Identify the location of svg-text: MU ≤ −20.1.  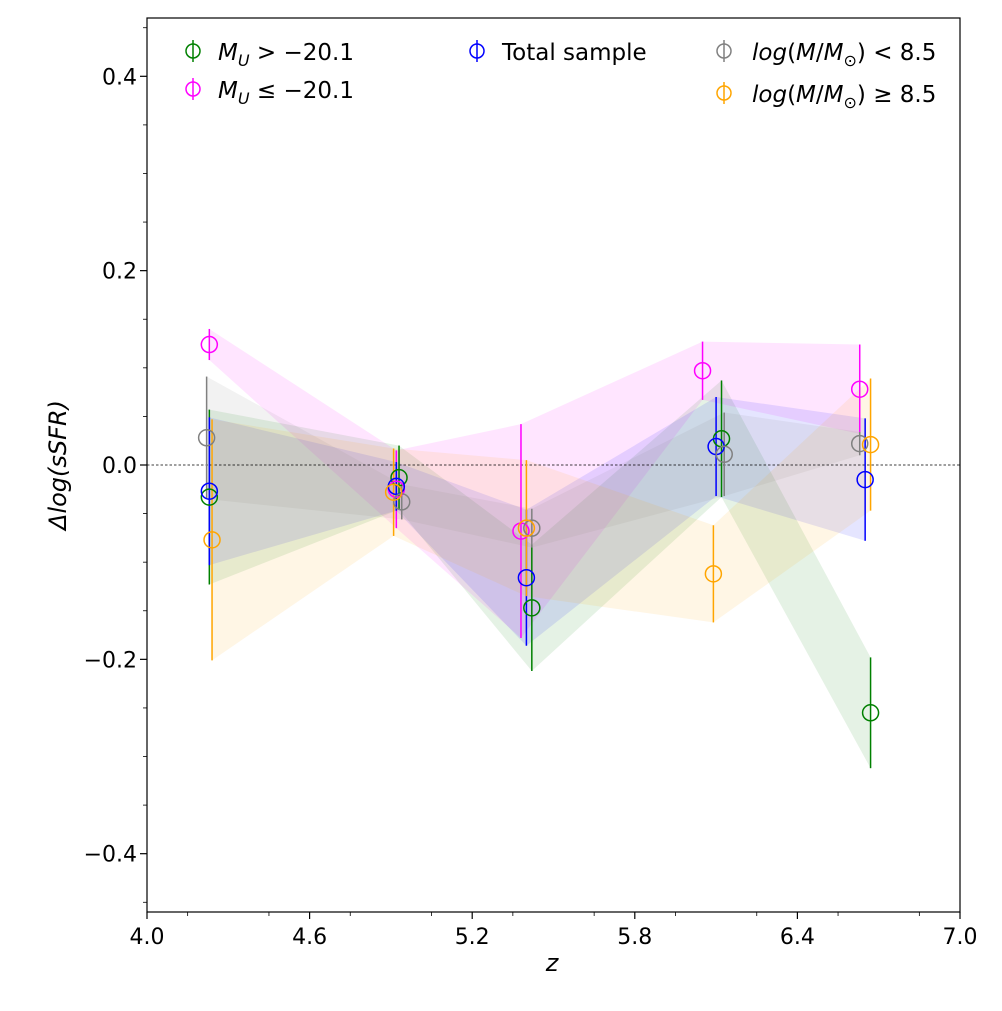
(286, 93).